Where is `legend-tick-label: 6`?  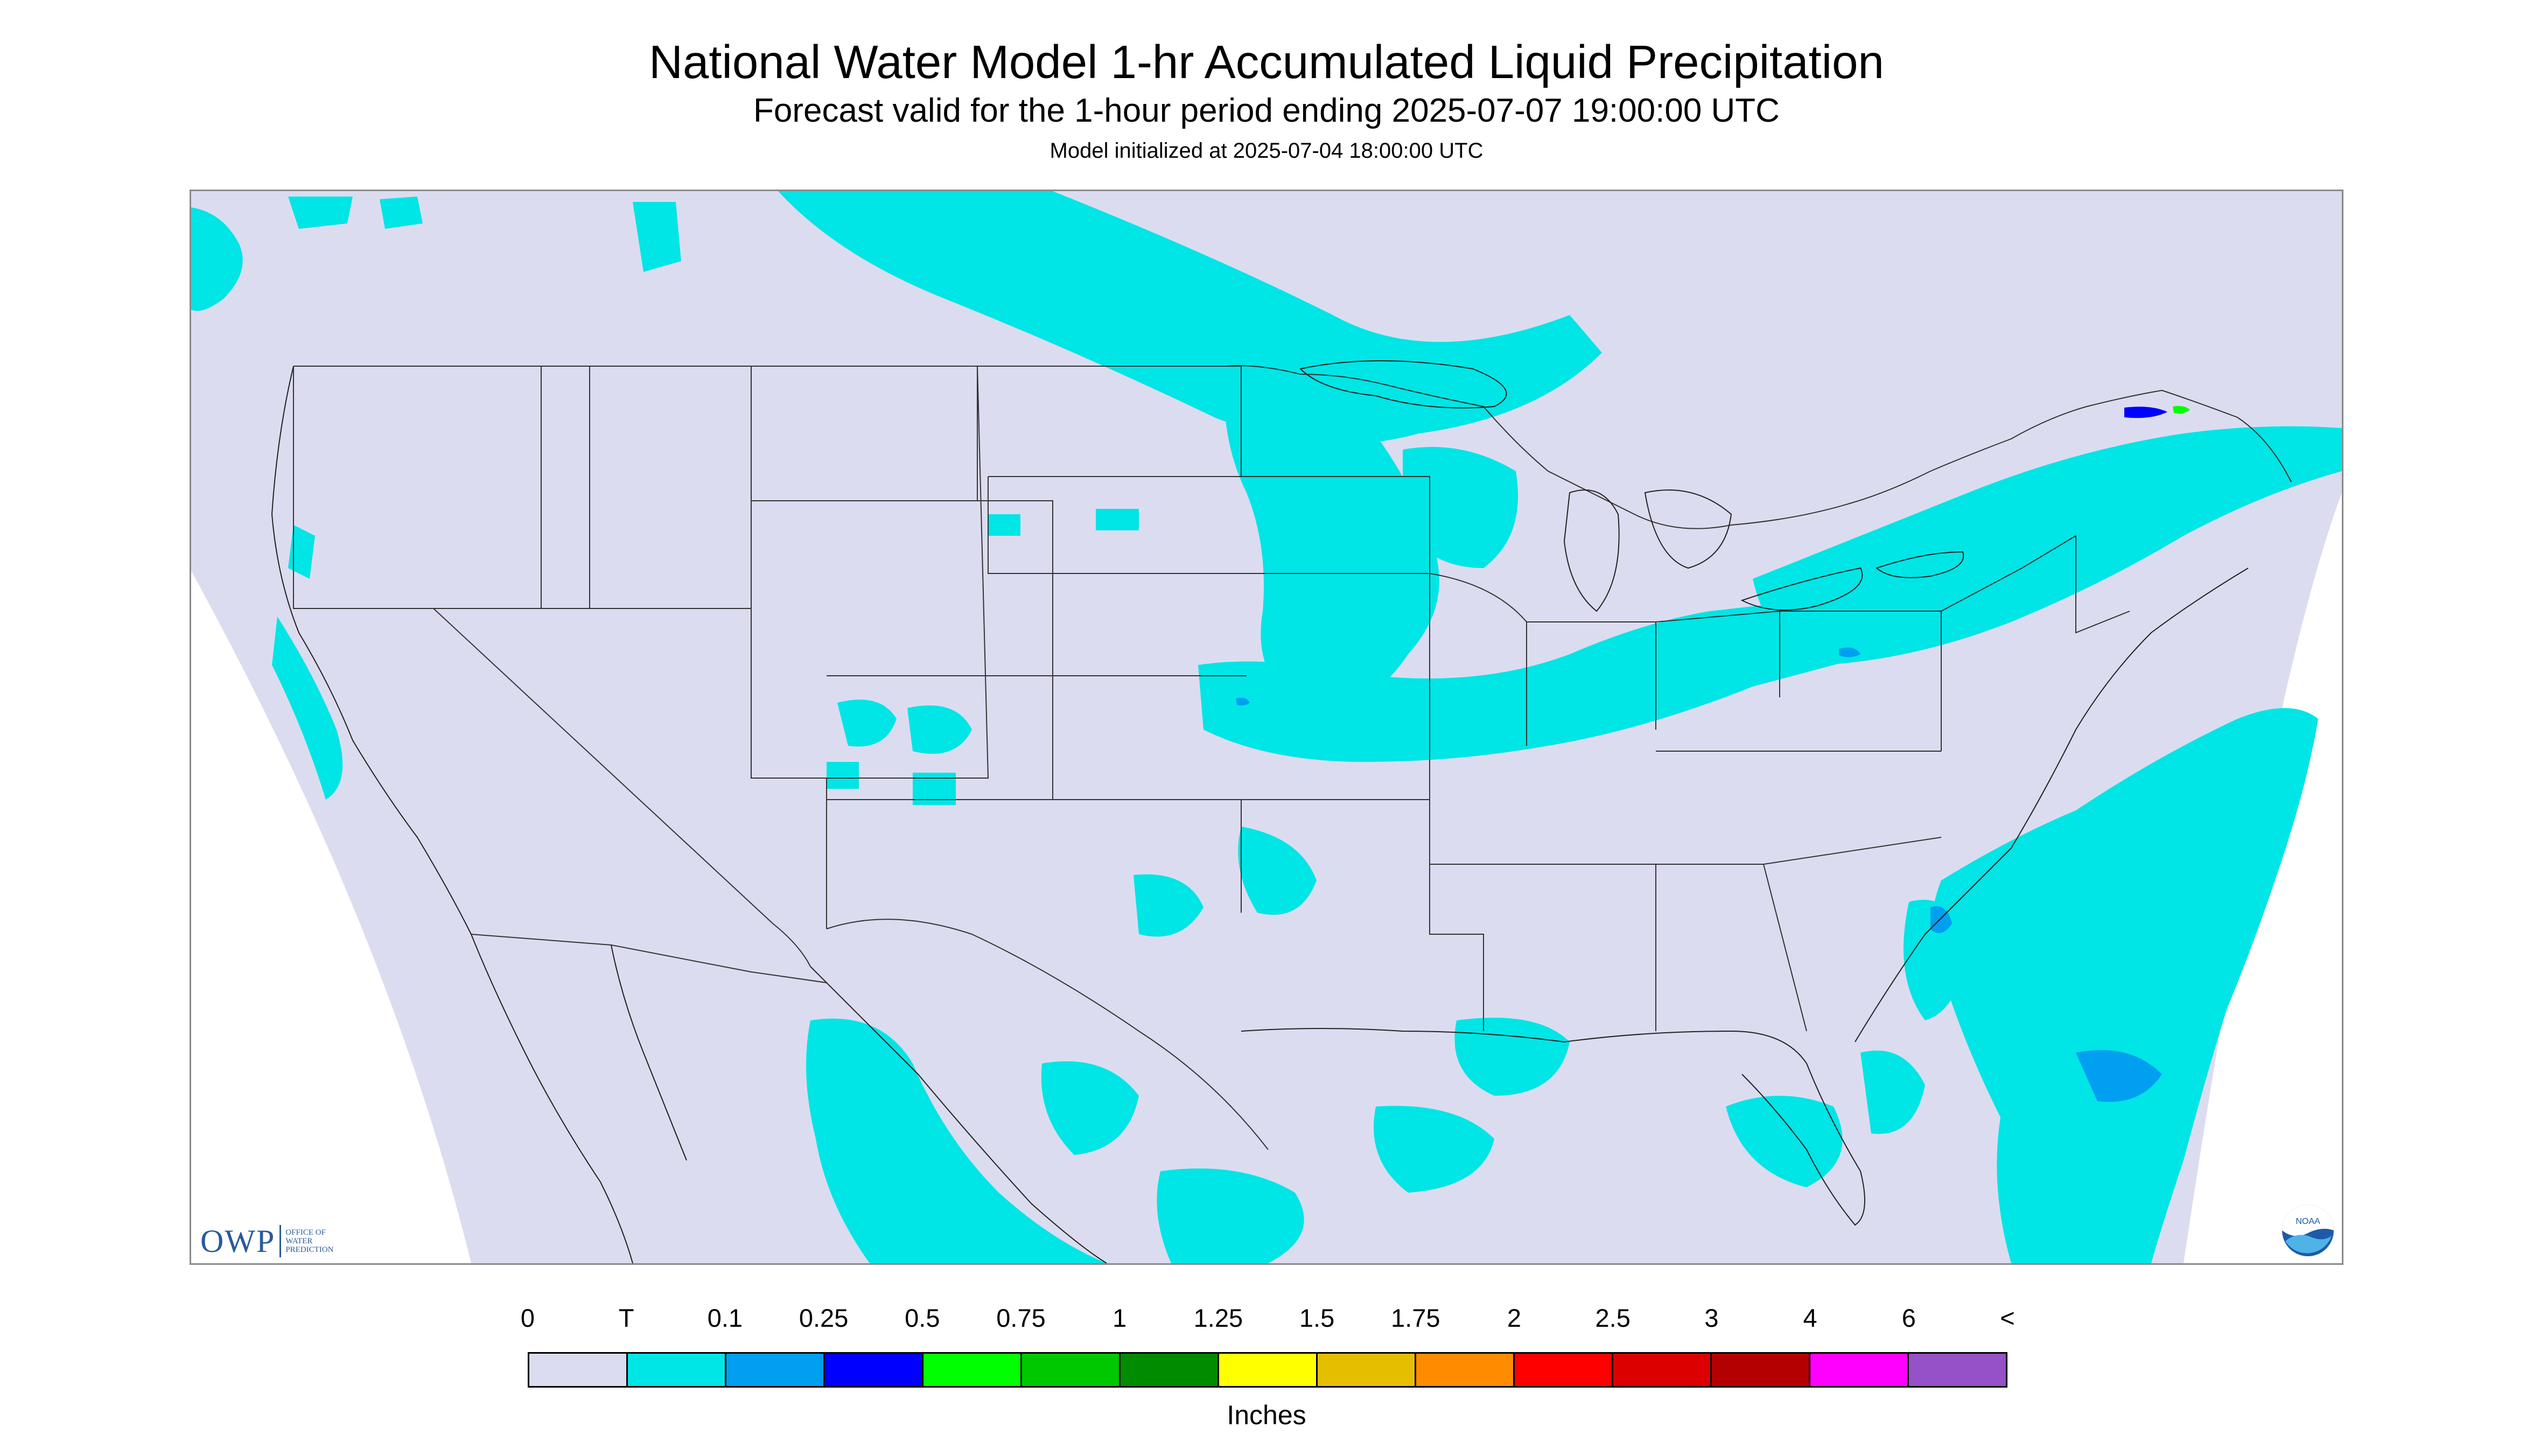
legend-tick-label: 6 is located at coordinates (1909, 1318).